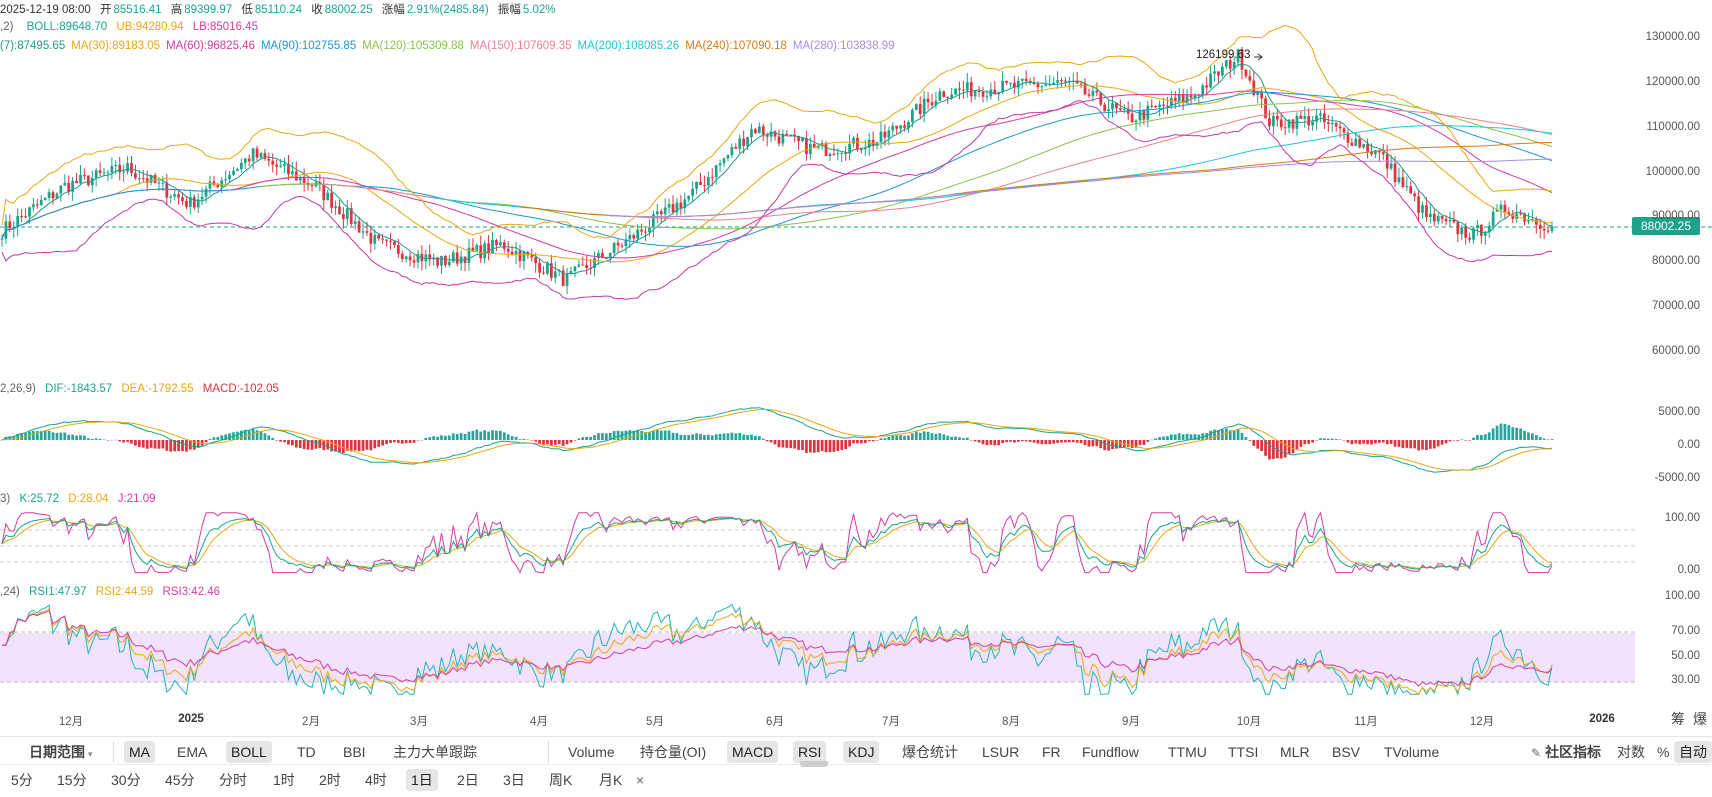 This screenshot has height=797, width=1712. Describe the element at coordinates (514, 780) in the screenshot. I see `interval-button: 3日` at that location.